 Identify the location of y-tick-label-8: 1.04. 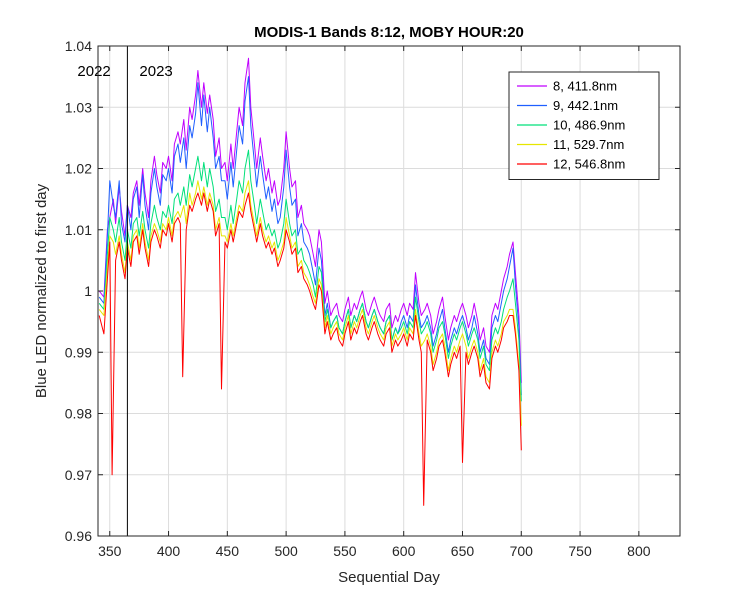
(78, 46).